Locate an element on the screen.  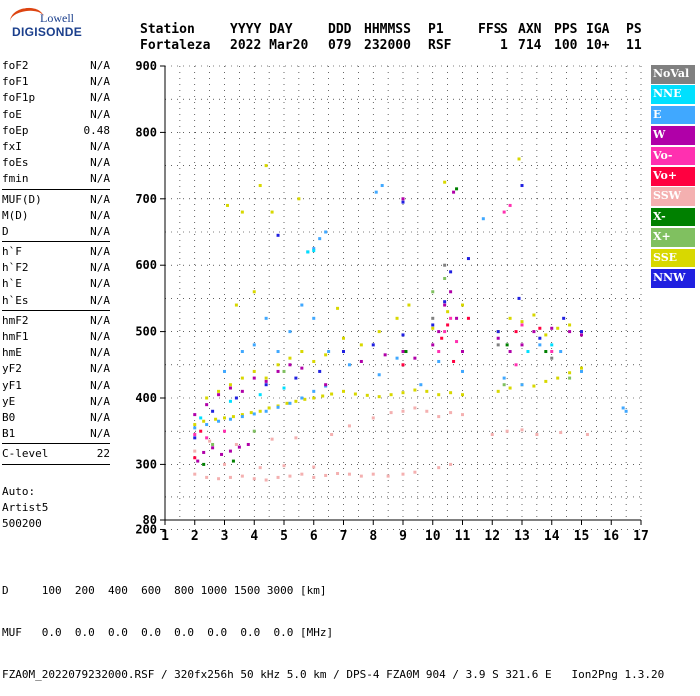
param-row: h`Es N/A is located at coordinates (56, 301).